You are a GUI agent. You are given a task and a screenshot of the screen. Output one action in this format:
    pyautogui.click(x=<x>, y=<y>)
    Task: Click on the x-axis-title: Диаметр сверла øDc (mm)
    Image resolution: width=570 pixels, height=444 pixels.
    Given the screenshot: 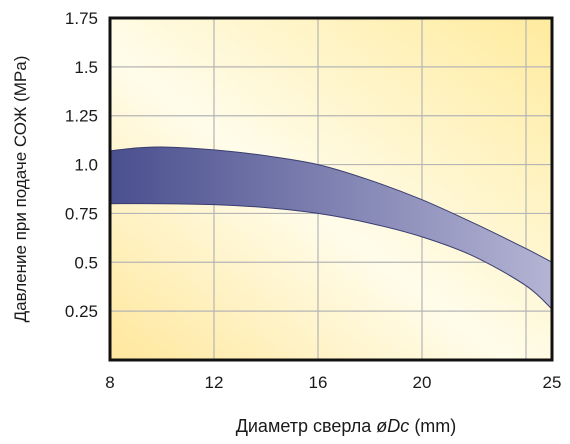 What is the action you would take?
    pyautogui.click(x=346, y=426)
    